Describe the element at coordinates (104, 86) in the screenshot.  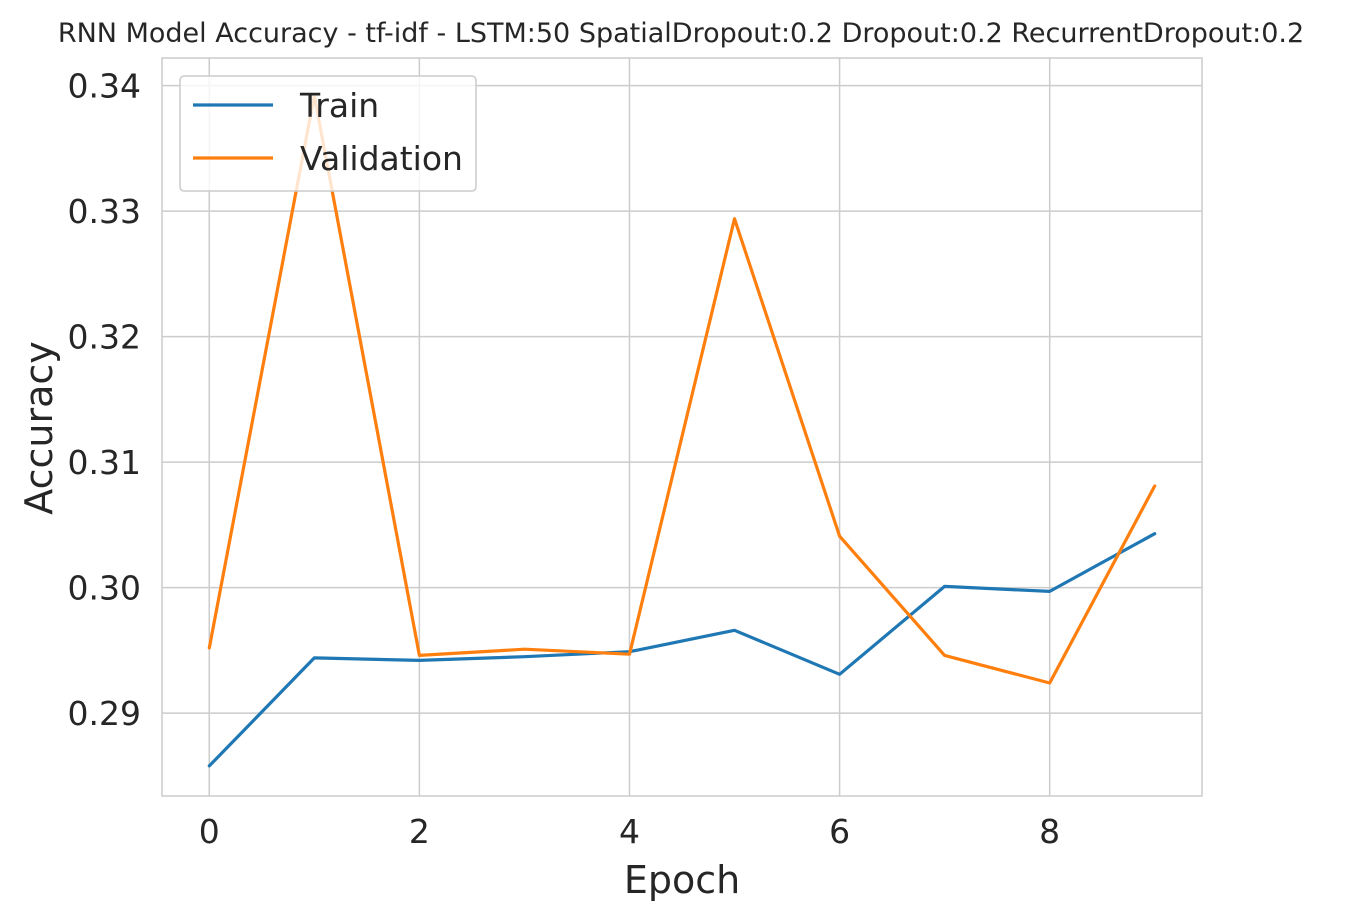
I see `y-tick-label: 0.34` at that location.